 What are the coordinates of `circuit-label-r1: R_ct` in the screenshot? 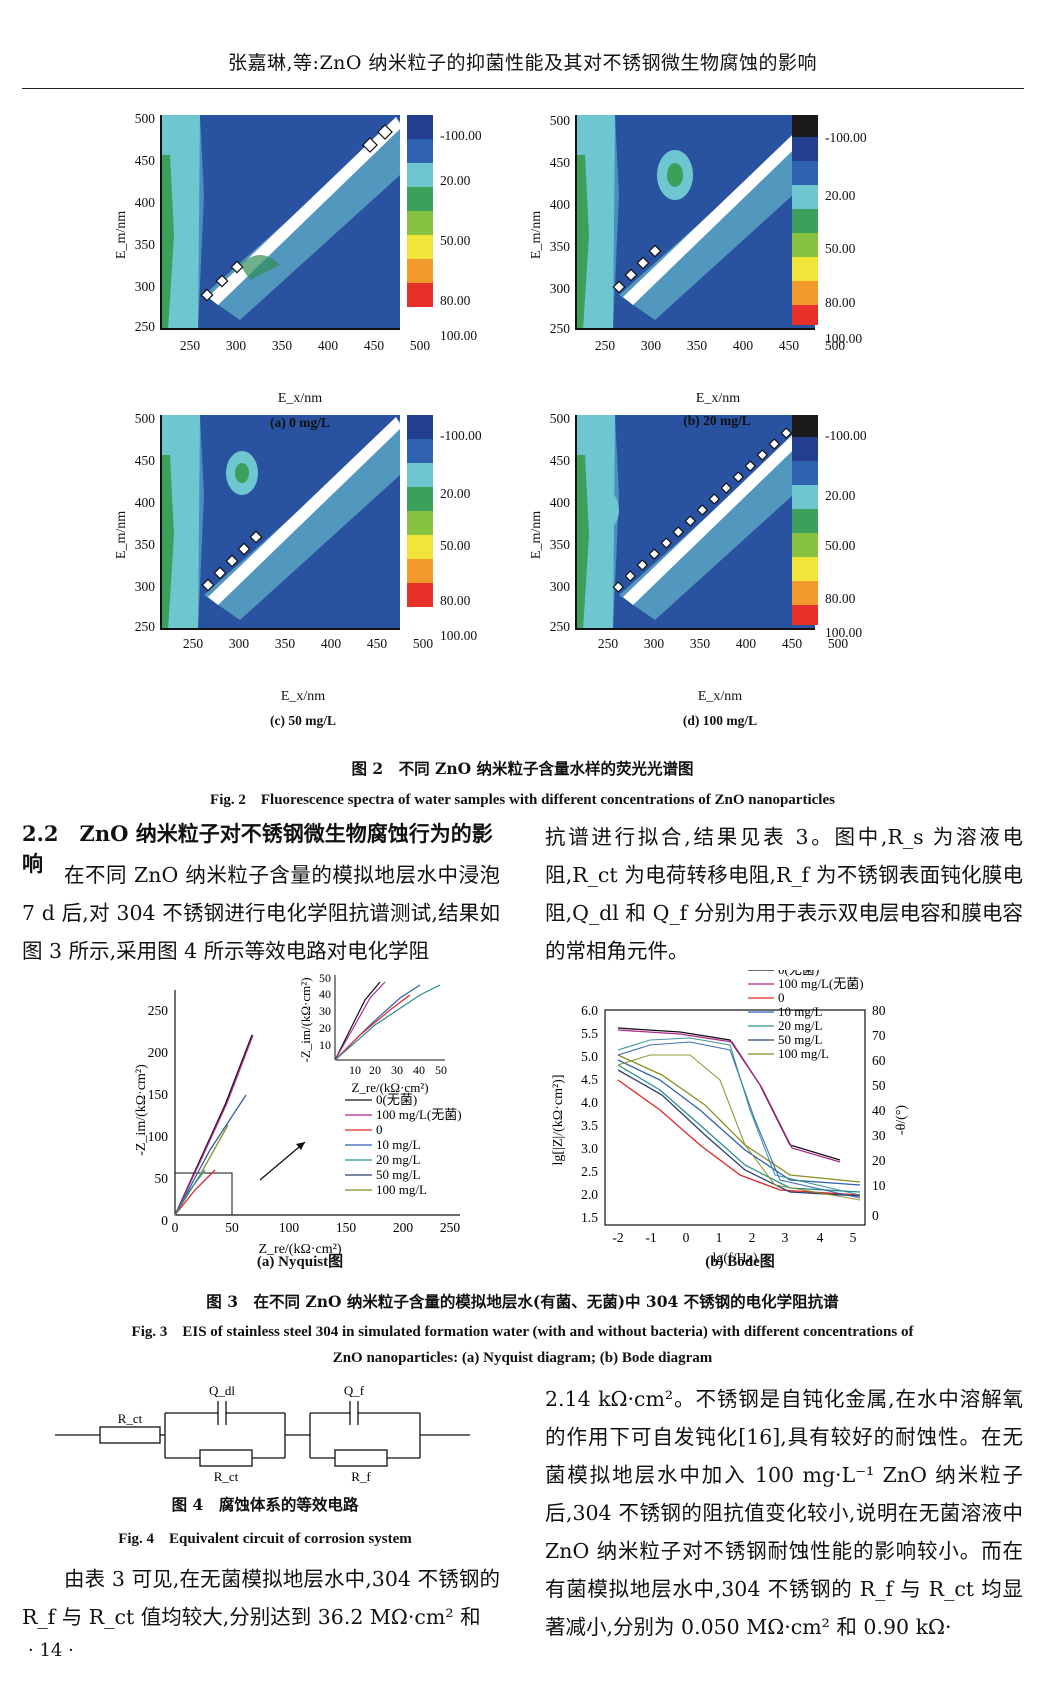 It's located at (130, 1418).